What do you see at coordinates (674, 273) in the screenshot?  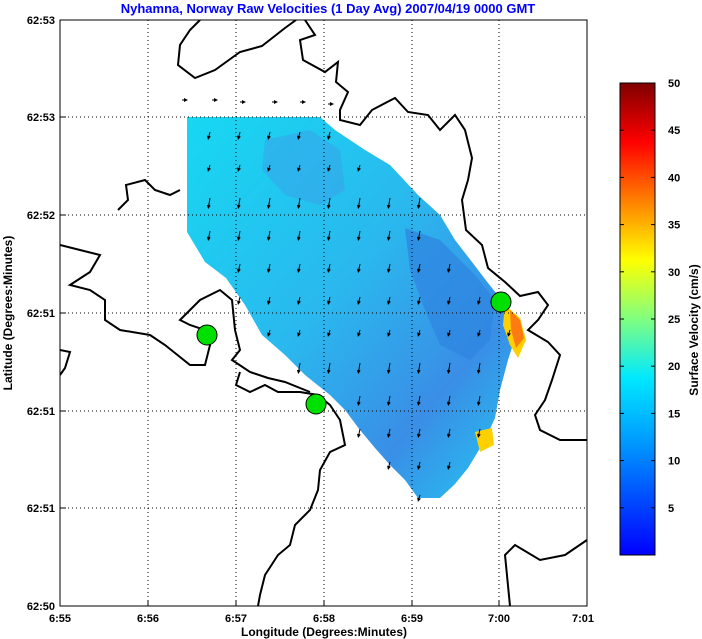 I see `colorbar-tick-label: 30` at bounding box center [674, 273].